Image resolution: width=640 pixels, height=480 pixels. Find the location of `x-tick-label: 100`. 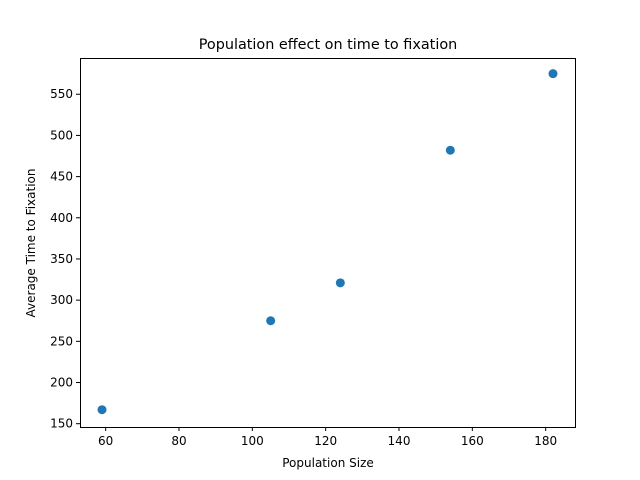

x-tick-label: 100 is located at coordinates (252, 441).